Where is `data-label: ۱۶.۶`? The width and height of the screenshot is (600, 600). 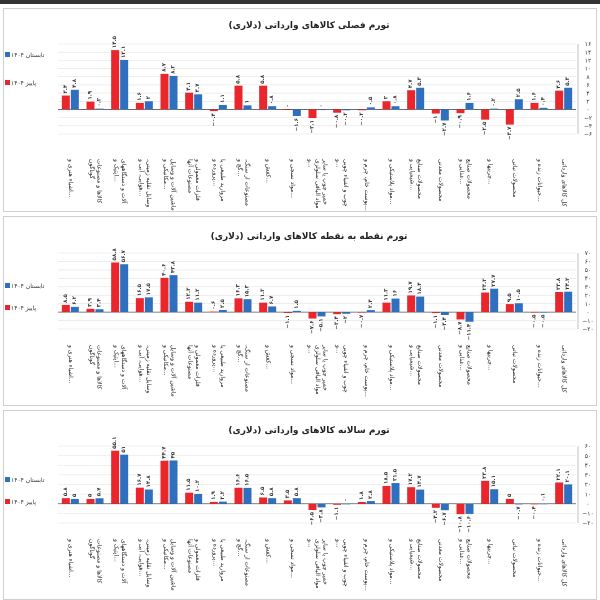 data-label: ۱۶.۶ is located at coordinates (239, 480).